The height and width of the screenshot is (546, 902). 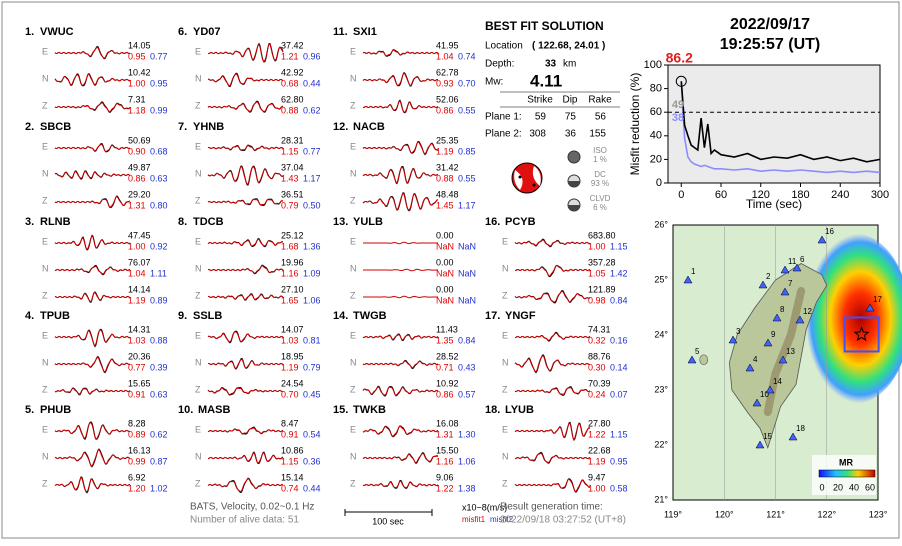 What do you see at coordinates (571, 117) in the screenshot?
I see `plane-value: 75` at bounding box center [571, 117].